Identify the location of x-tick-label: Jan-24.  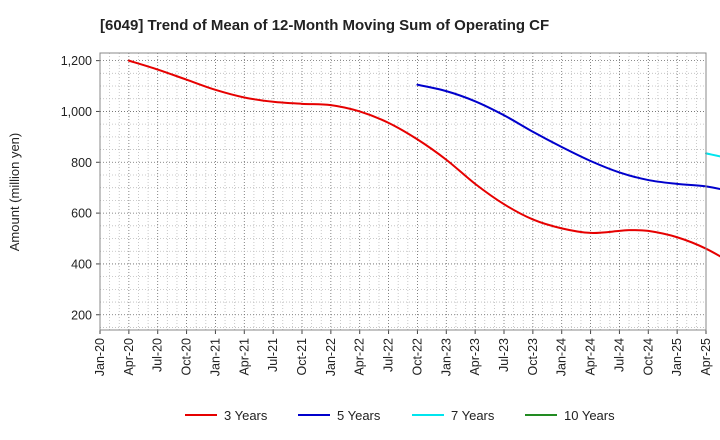
(562, 357).